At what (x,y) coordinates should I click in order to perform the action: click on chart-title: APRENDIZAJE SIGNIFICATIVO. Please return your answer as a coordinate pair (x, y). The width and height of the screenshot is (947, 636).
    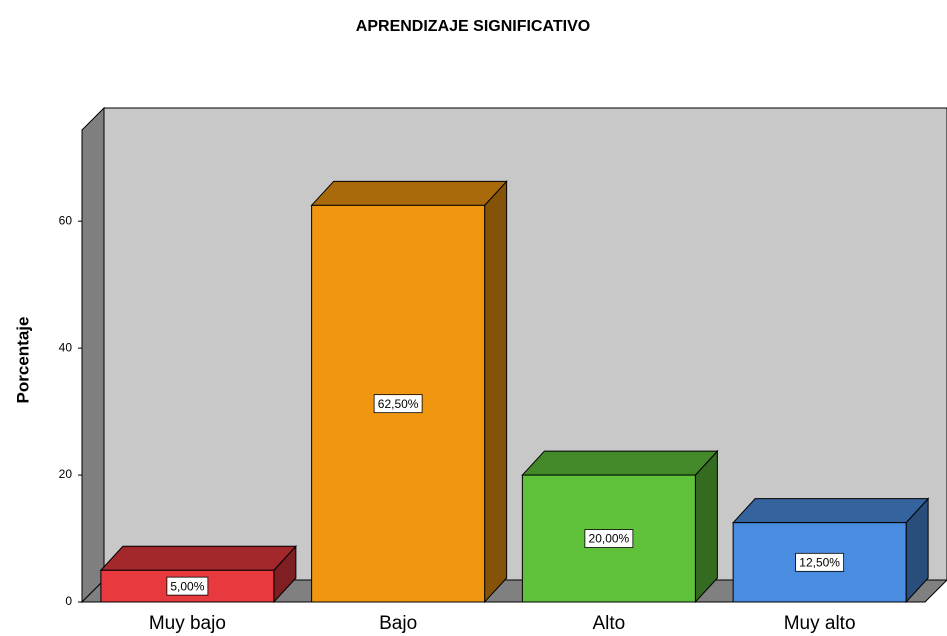
    Looking at the image, I should click on (473, 26).